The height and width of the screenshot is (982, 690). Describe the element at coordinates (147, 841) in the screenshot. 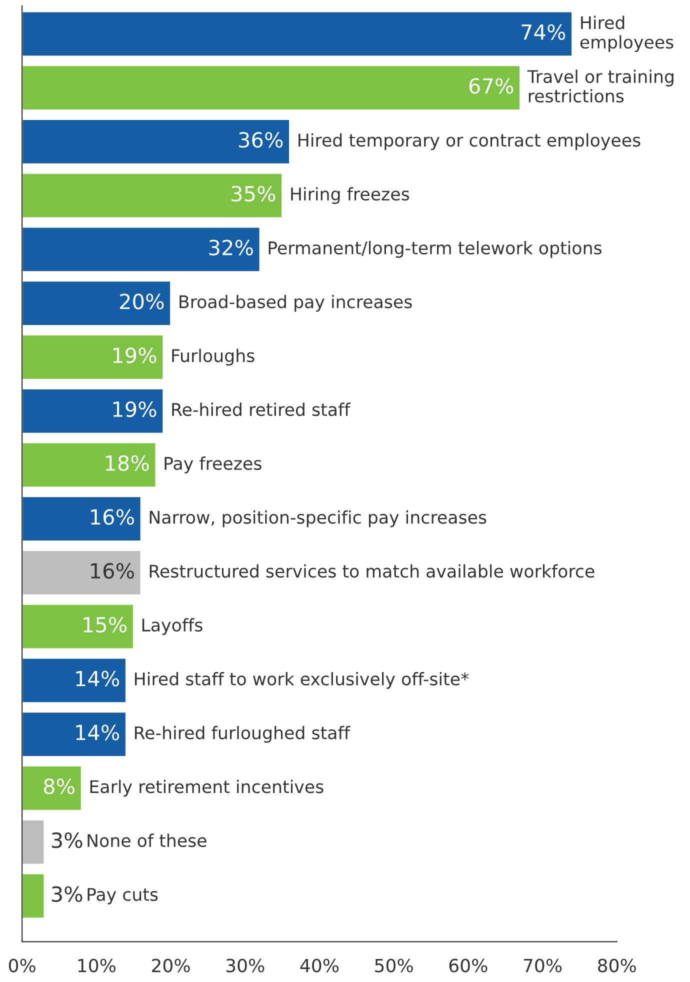

I see `y-tick-label: None of these` at that location.